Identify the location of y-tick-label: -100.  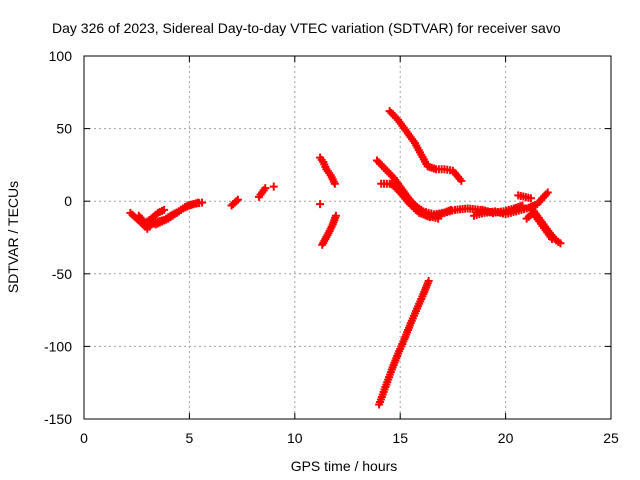
(58, 346).